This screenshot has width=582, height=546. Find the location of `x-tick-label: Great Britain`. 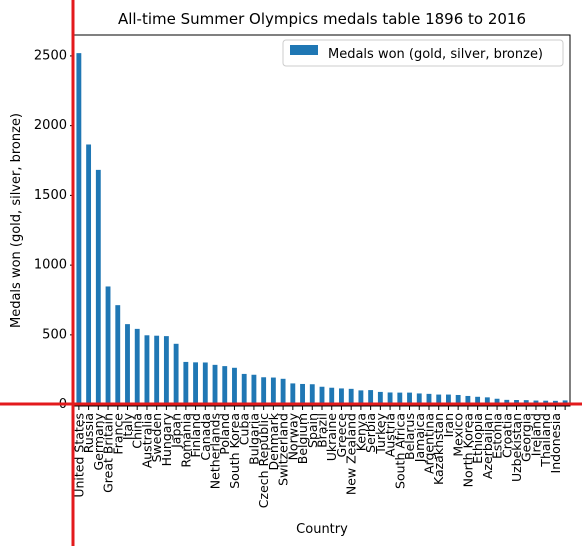

x-tick-label: Great Britain is located at coordinates (108, 453).